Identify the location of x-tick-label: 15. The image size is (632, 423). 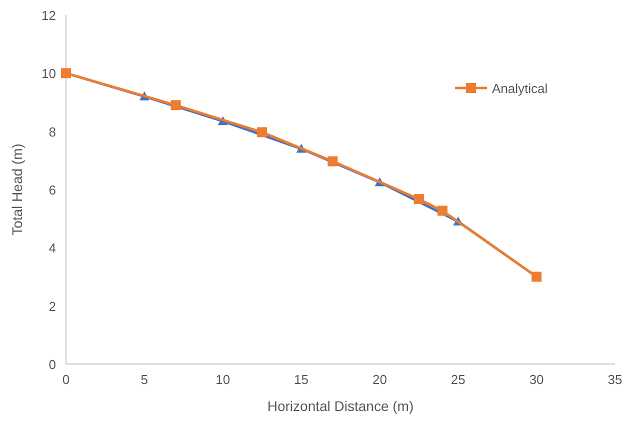
(301, 379).